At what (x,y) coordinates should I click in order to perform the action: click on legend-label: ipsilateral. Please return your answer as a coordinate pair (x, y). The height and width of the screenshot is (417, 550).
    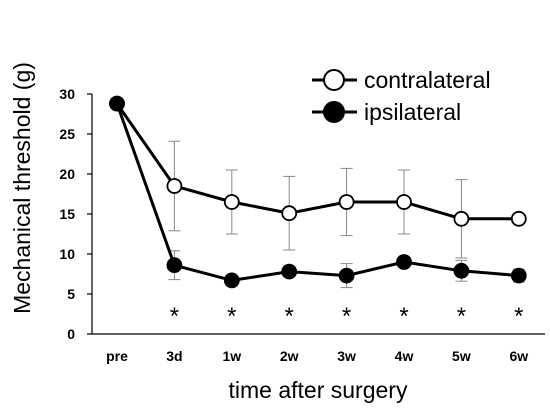
    Looking at the image, I should click on (412, 112).